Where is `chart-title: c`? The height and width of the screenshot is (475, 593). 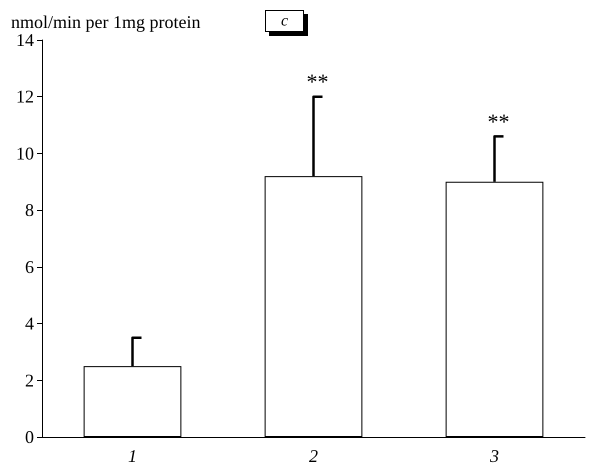
chart-title: c is located at coordinates (284, 21).